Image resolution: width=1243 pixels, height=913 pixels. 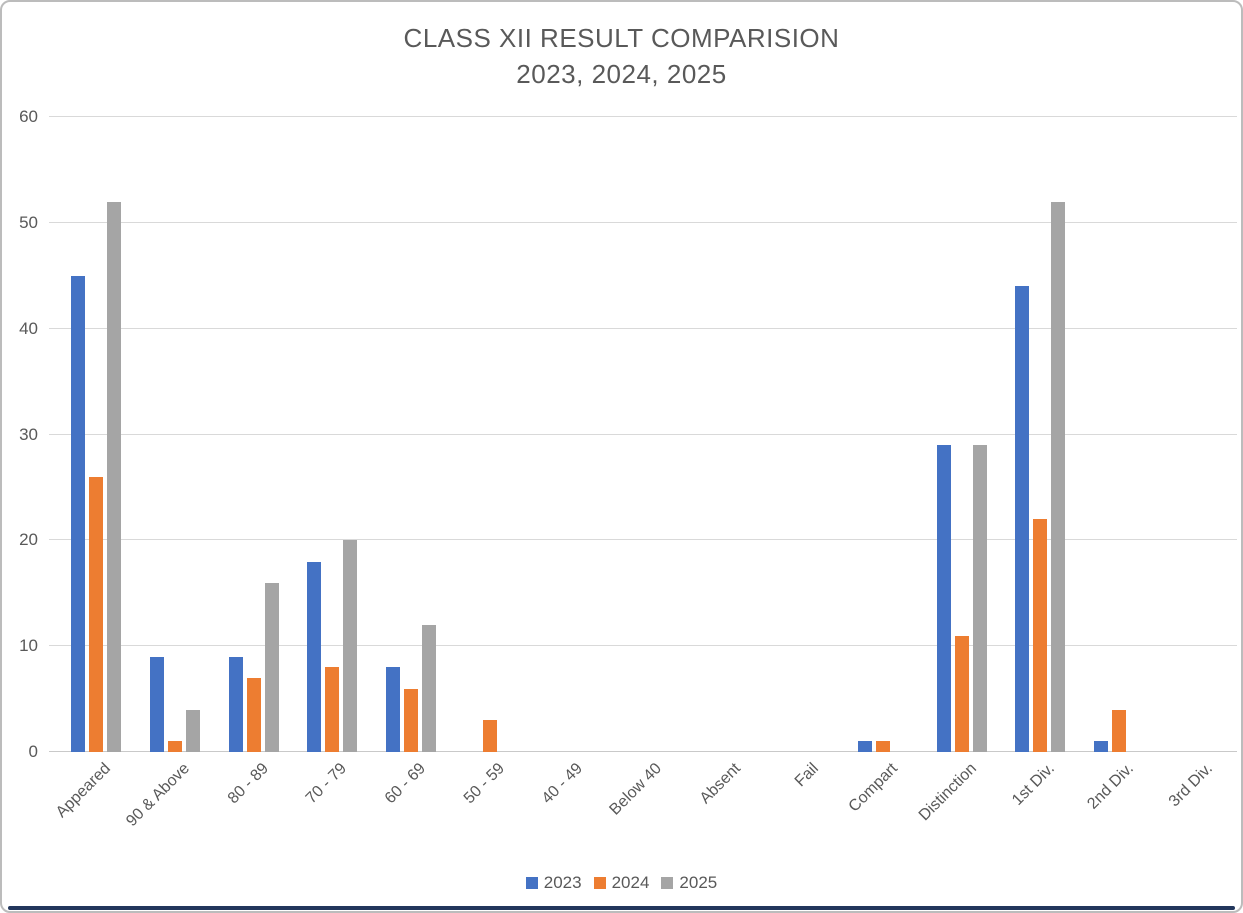 I want to click on y-tick-label-20: 20, so click(x=28, y=540).